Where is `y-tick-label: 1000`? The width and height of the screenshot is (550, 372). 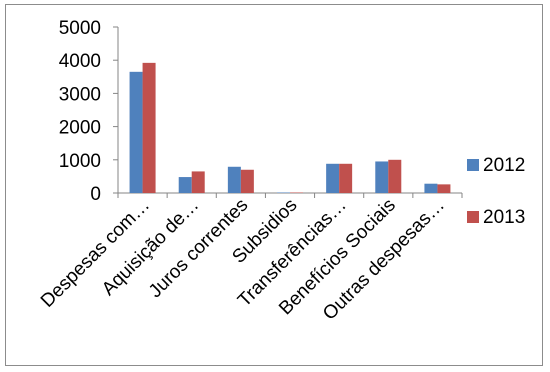
y-tick-label: 1000 is located at coordinates (80, 161).